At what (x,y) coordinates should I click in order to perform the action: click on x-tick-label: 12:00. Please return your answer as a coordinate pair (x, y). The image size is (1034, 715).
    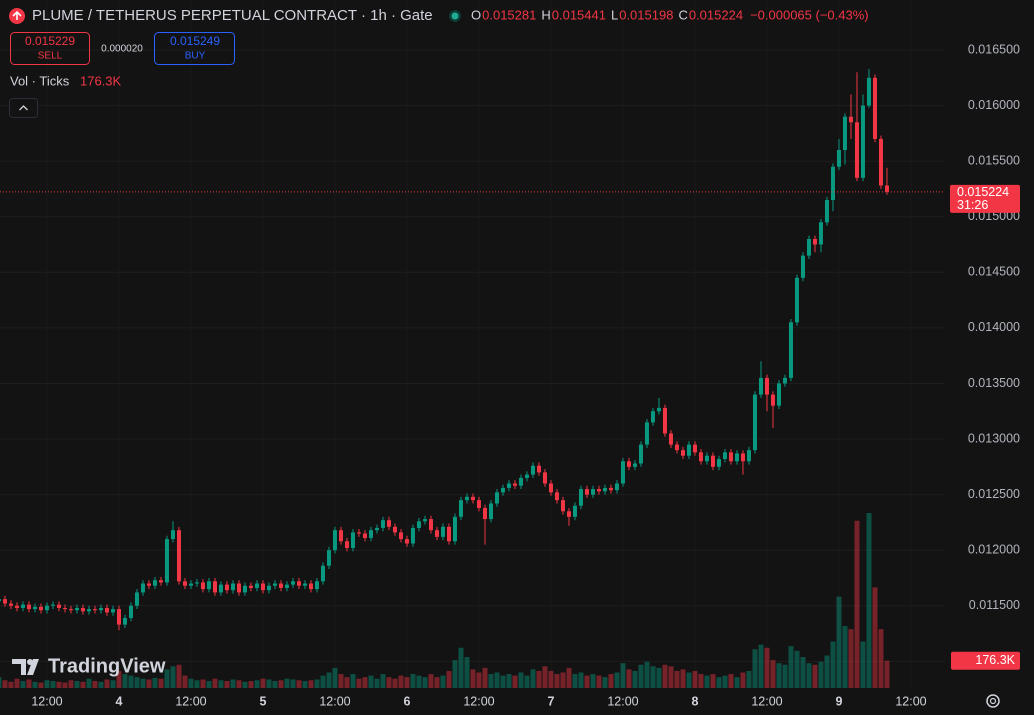
    Looking at the image, I should click on (334, 701).